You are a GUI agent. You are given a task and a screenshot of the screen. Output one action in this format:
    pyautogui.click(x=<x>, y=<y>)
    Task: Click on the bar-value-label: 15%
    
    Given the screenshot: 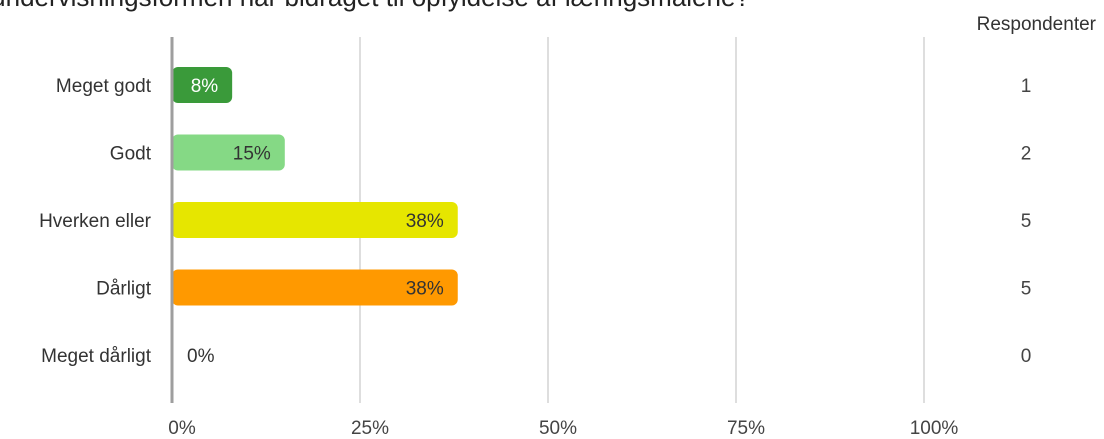 What is the action you would take?
    pyautogui.click(x=252, y=154)
    